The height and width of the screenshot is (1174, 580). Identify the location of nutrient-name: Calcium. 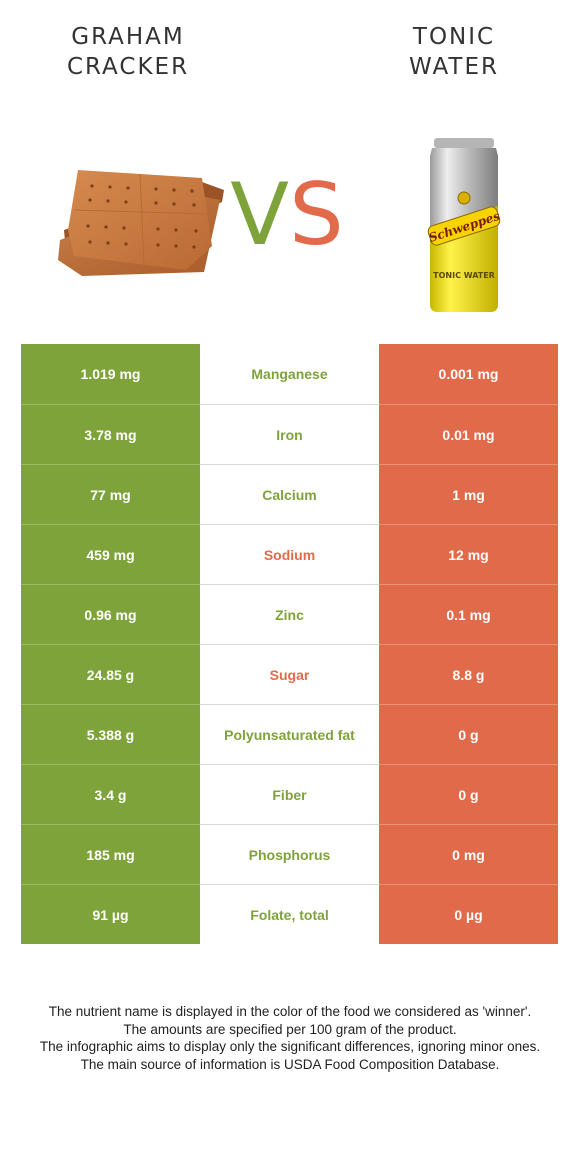
(289, 494).